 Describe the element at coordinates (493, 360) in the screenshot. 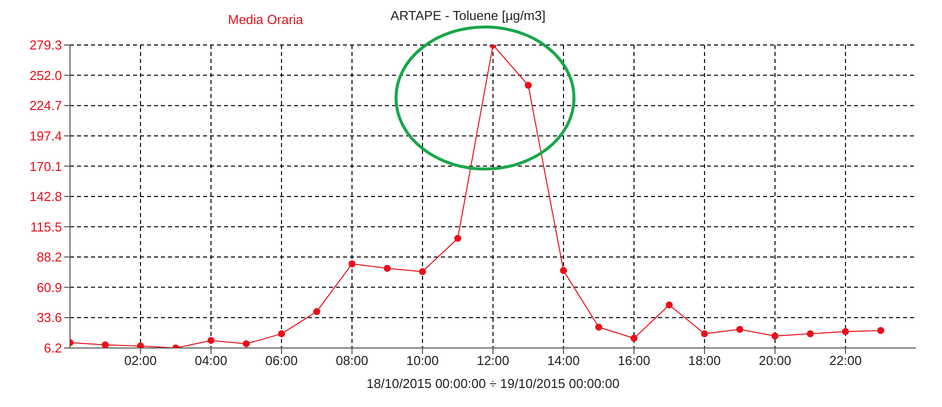

I see `x-tick-label: 12:00` at that location.